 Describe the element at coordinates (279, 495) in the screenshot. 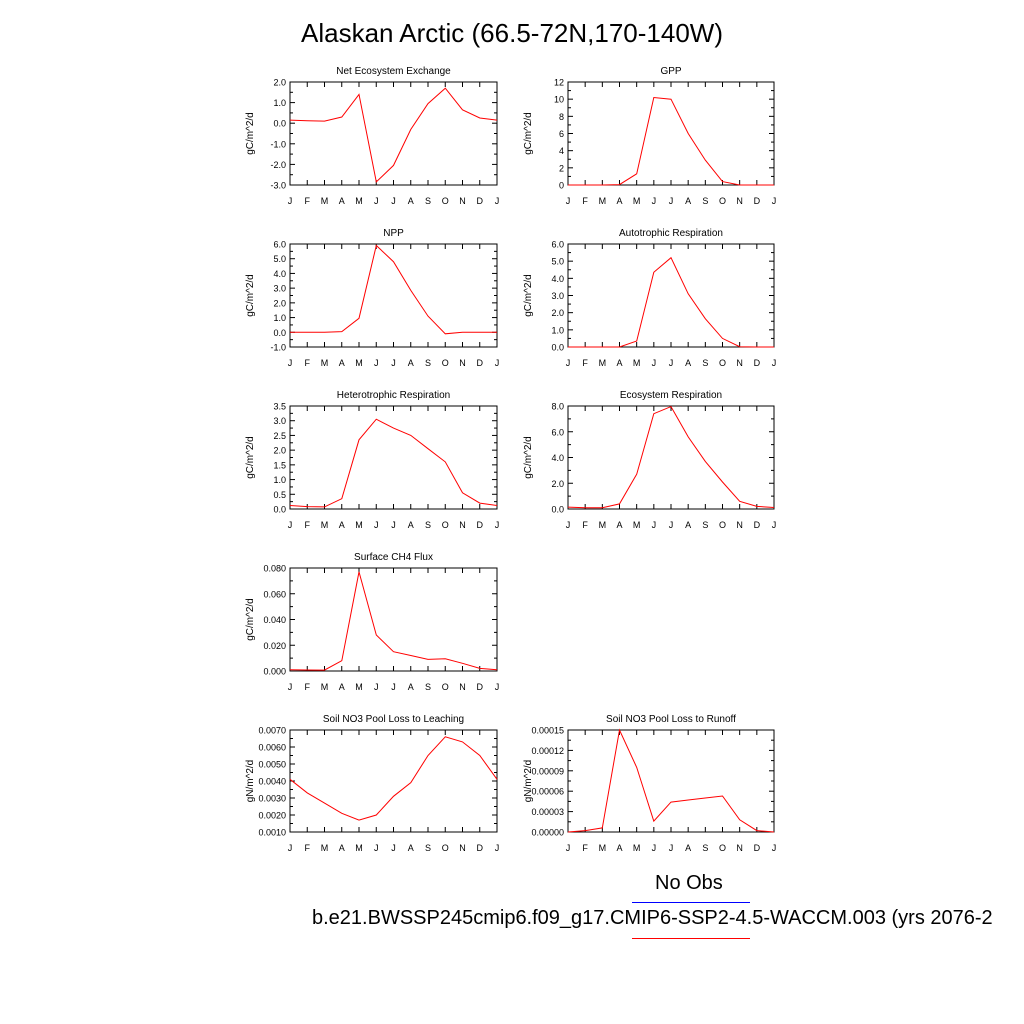

I see `y-tick-label: 0.5` at that location.